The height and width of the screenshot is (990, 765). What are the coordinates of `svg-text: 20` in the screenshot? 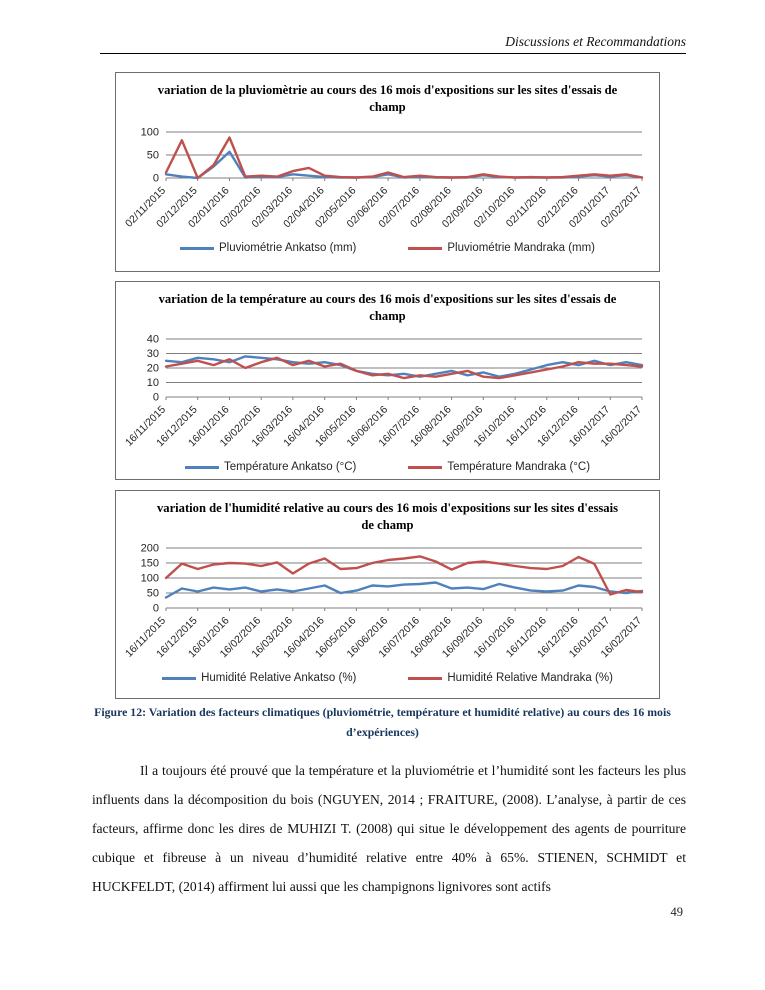 It's located at (152, 369).